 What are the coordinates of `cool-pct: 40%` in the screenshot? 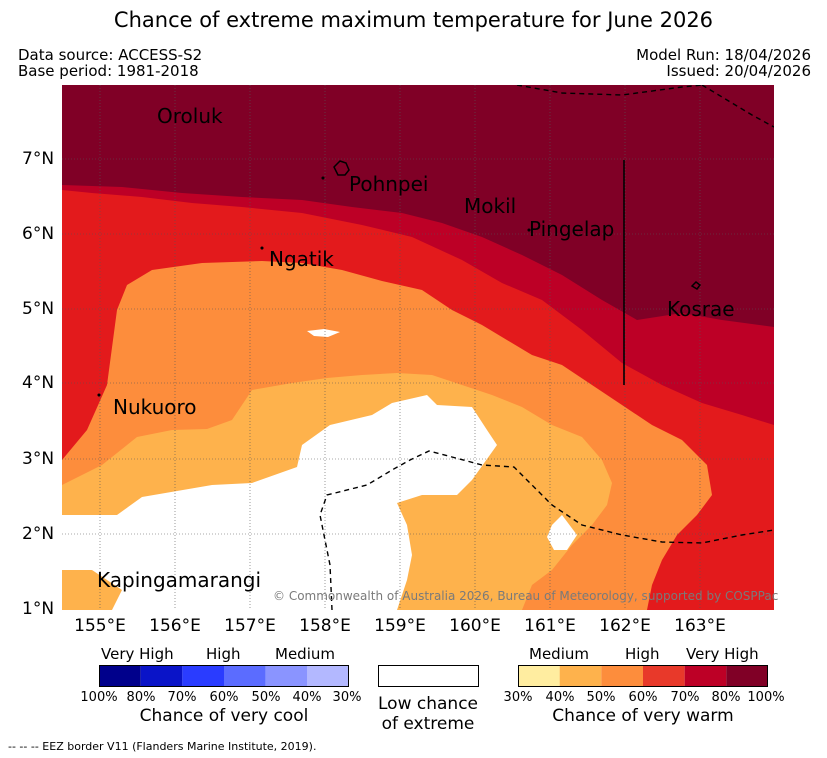 It's located at (307, 697).